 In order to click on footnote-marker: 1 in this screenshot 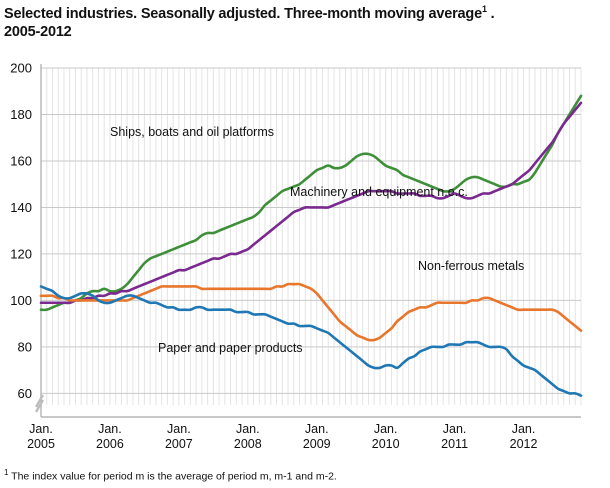, I will do `click(6, 472)`.